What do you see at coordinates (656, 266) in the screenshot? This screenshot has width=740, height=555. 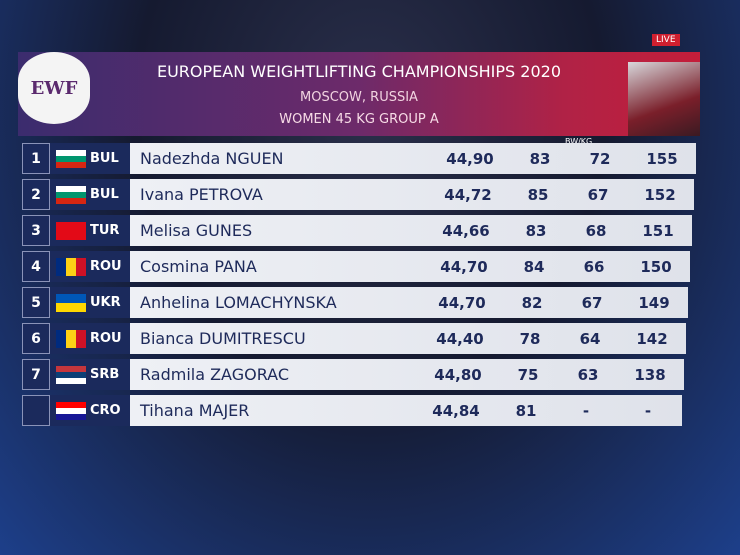 I see `total-cell: 150` at bounding box center [656, 266].